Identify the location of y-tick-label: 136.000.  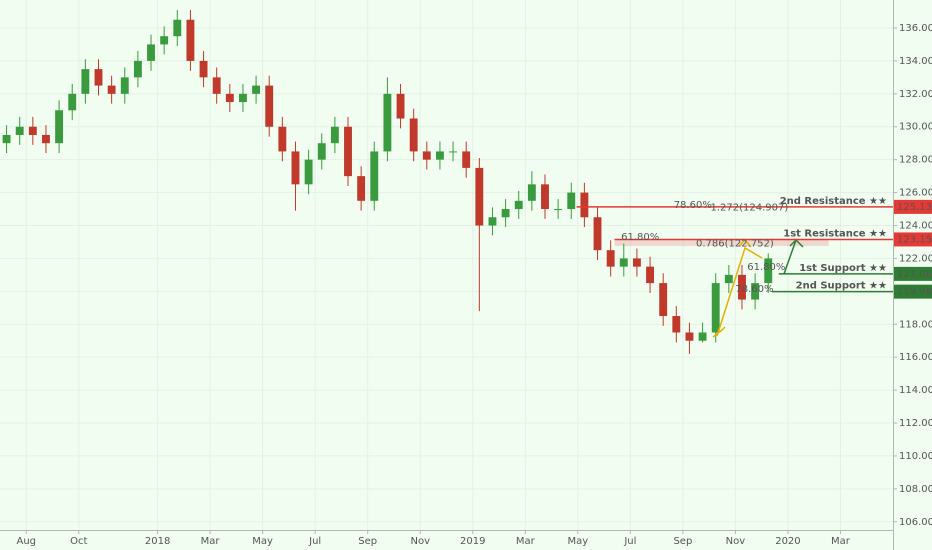
(915, 28).